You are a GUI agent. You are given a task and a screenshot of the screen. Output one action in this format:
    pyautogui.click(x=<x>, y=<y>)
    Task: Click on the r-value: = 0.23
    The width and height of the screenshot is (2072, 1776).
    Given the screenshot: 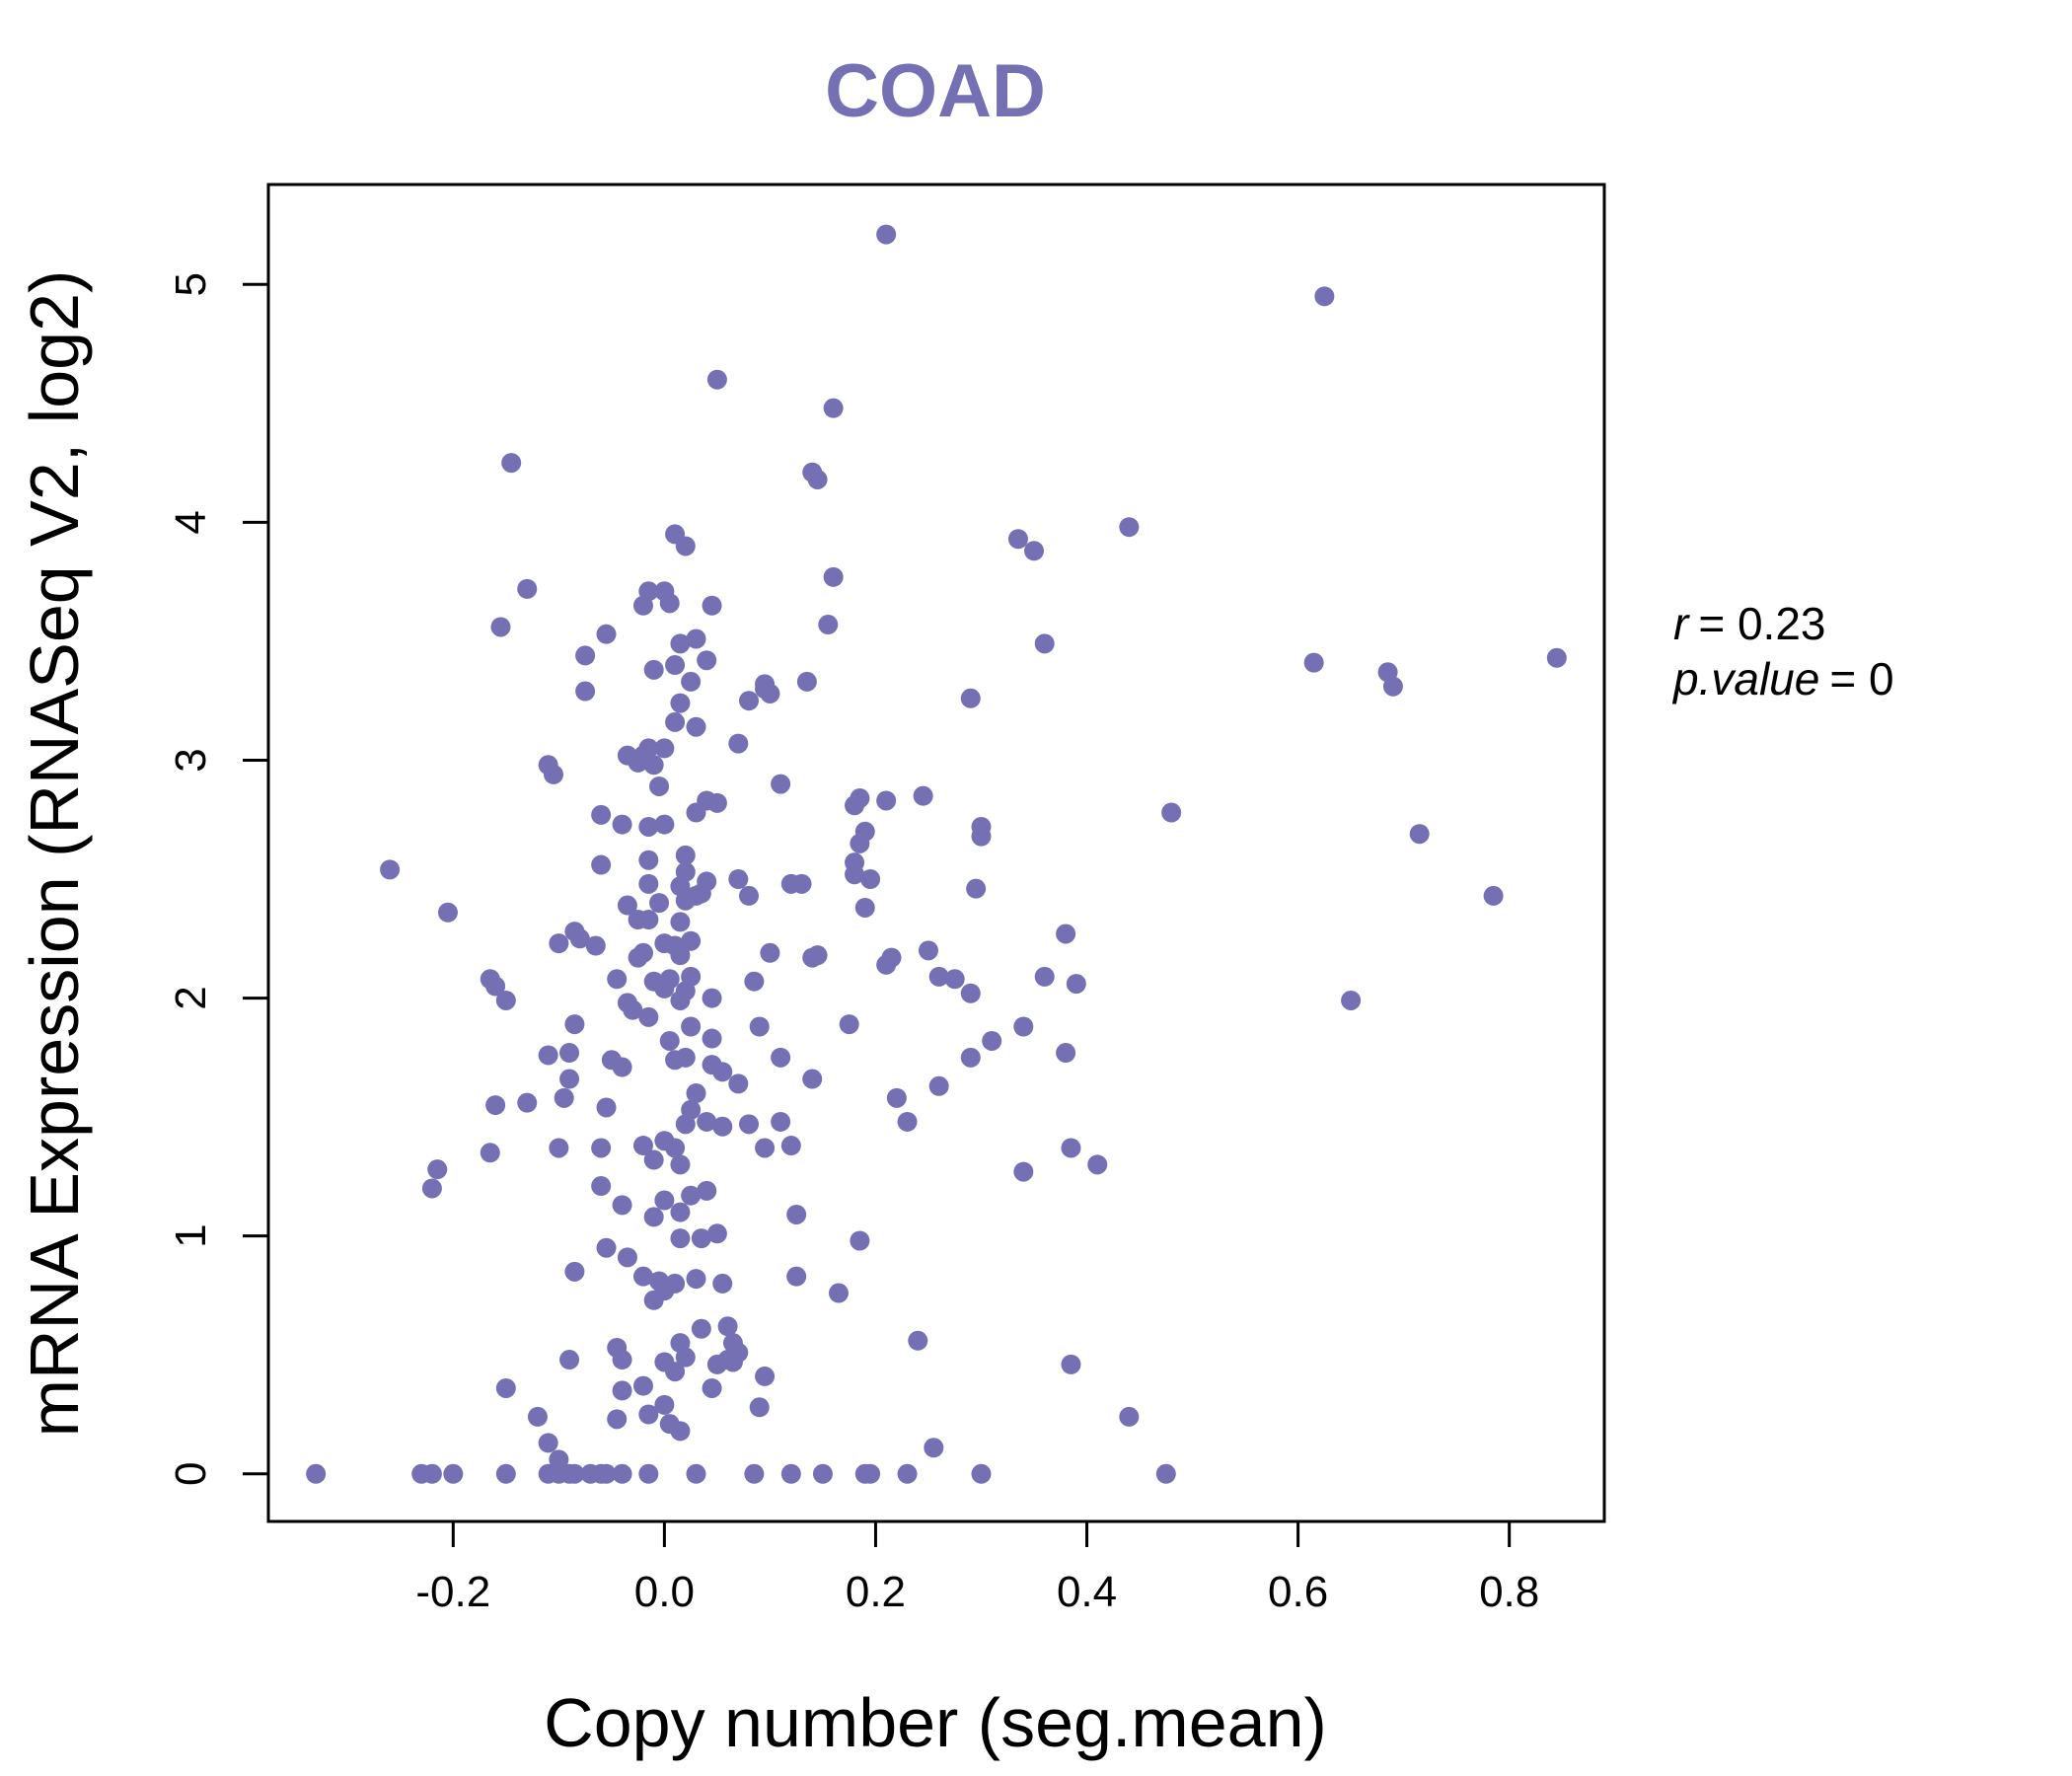 What is the action you would take?
    pyautogui.click(x=1762, y=624)
    